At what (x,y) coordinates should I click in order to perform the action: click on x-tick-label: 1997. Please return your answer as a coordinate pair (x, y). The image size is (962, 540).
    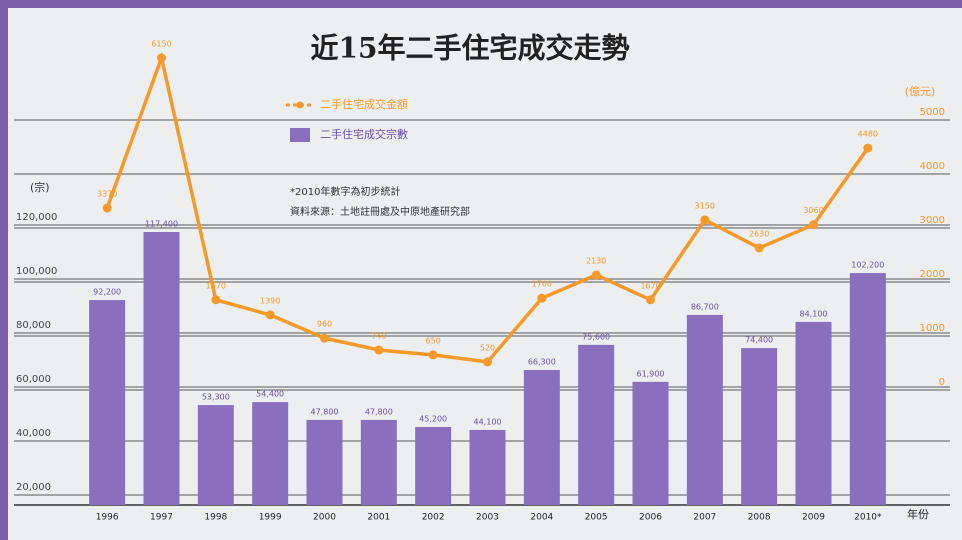
    Looking at the image, I should click on (161, 518).